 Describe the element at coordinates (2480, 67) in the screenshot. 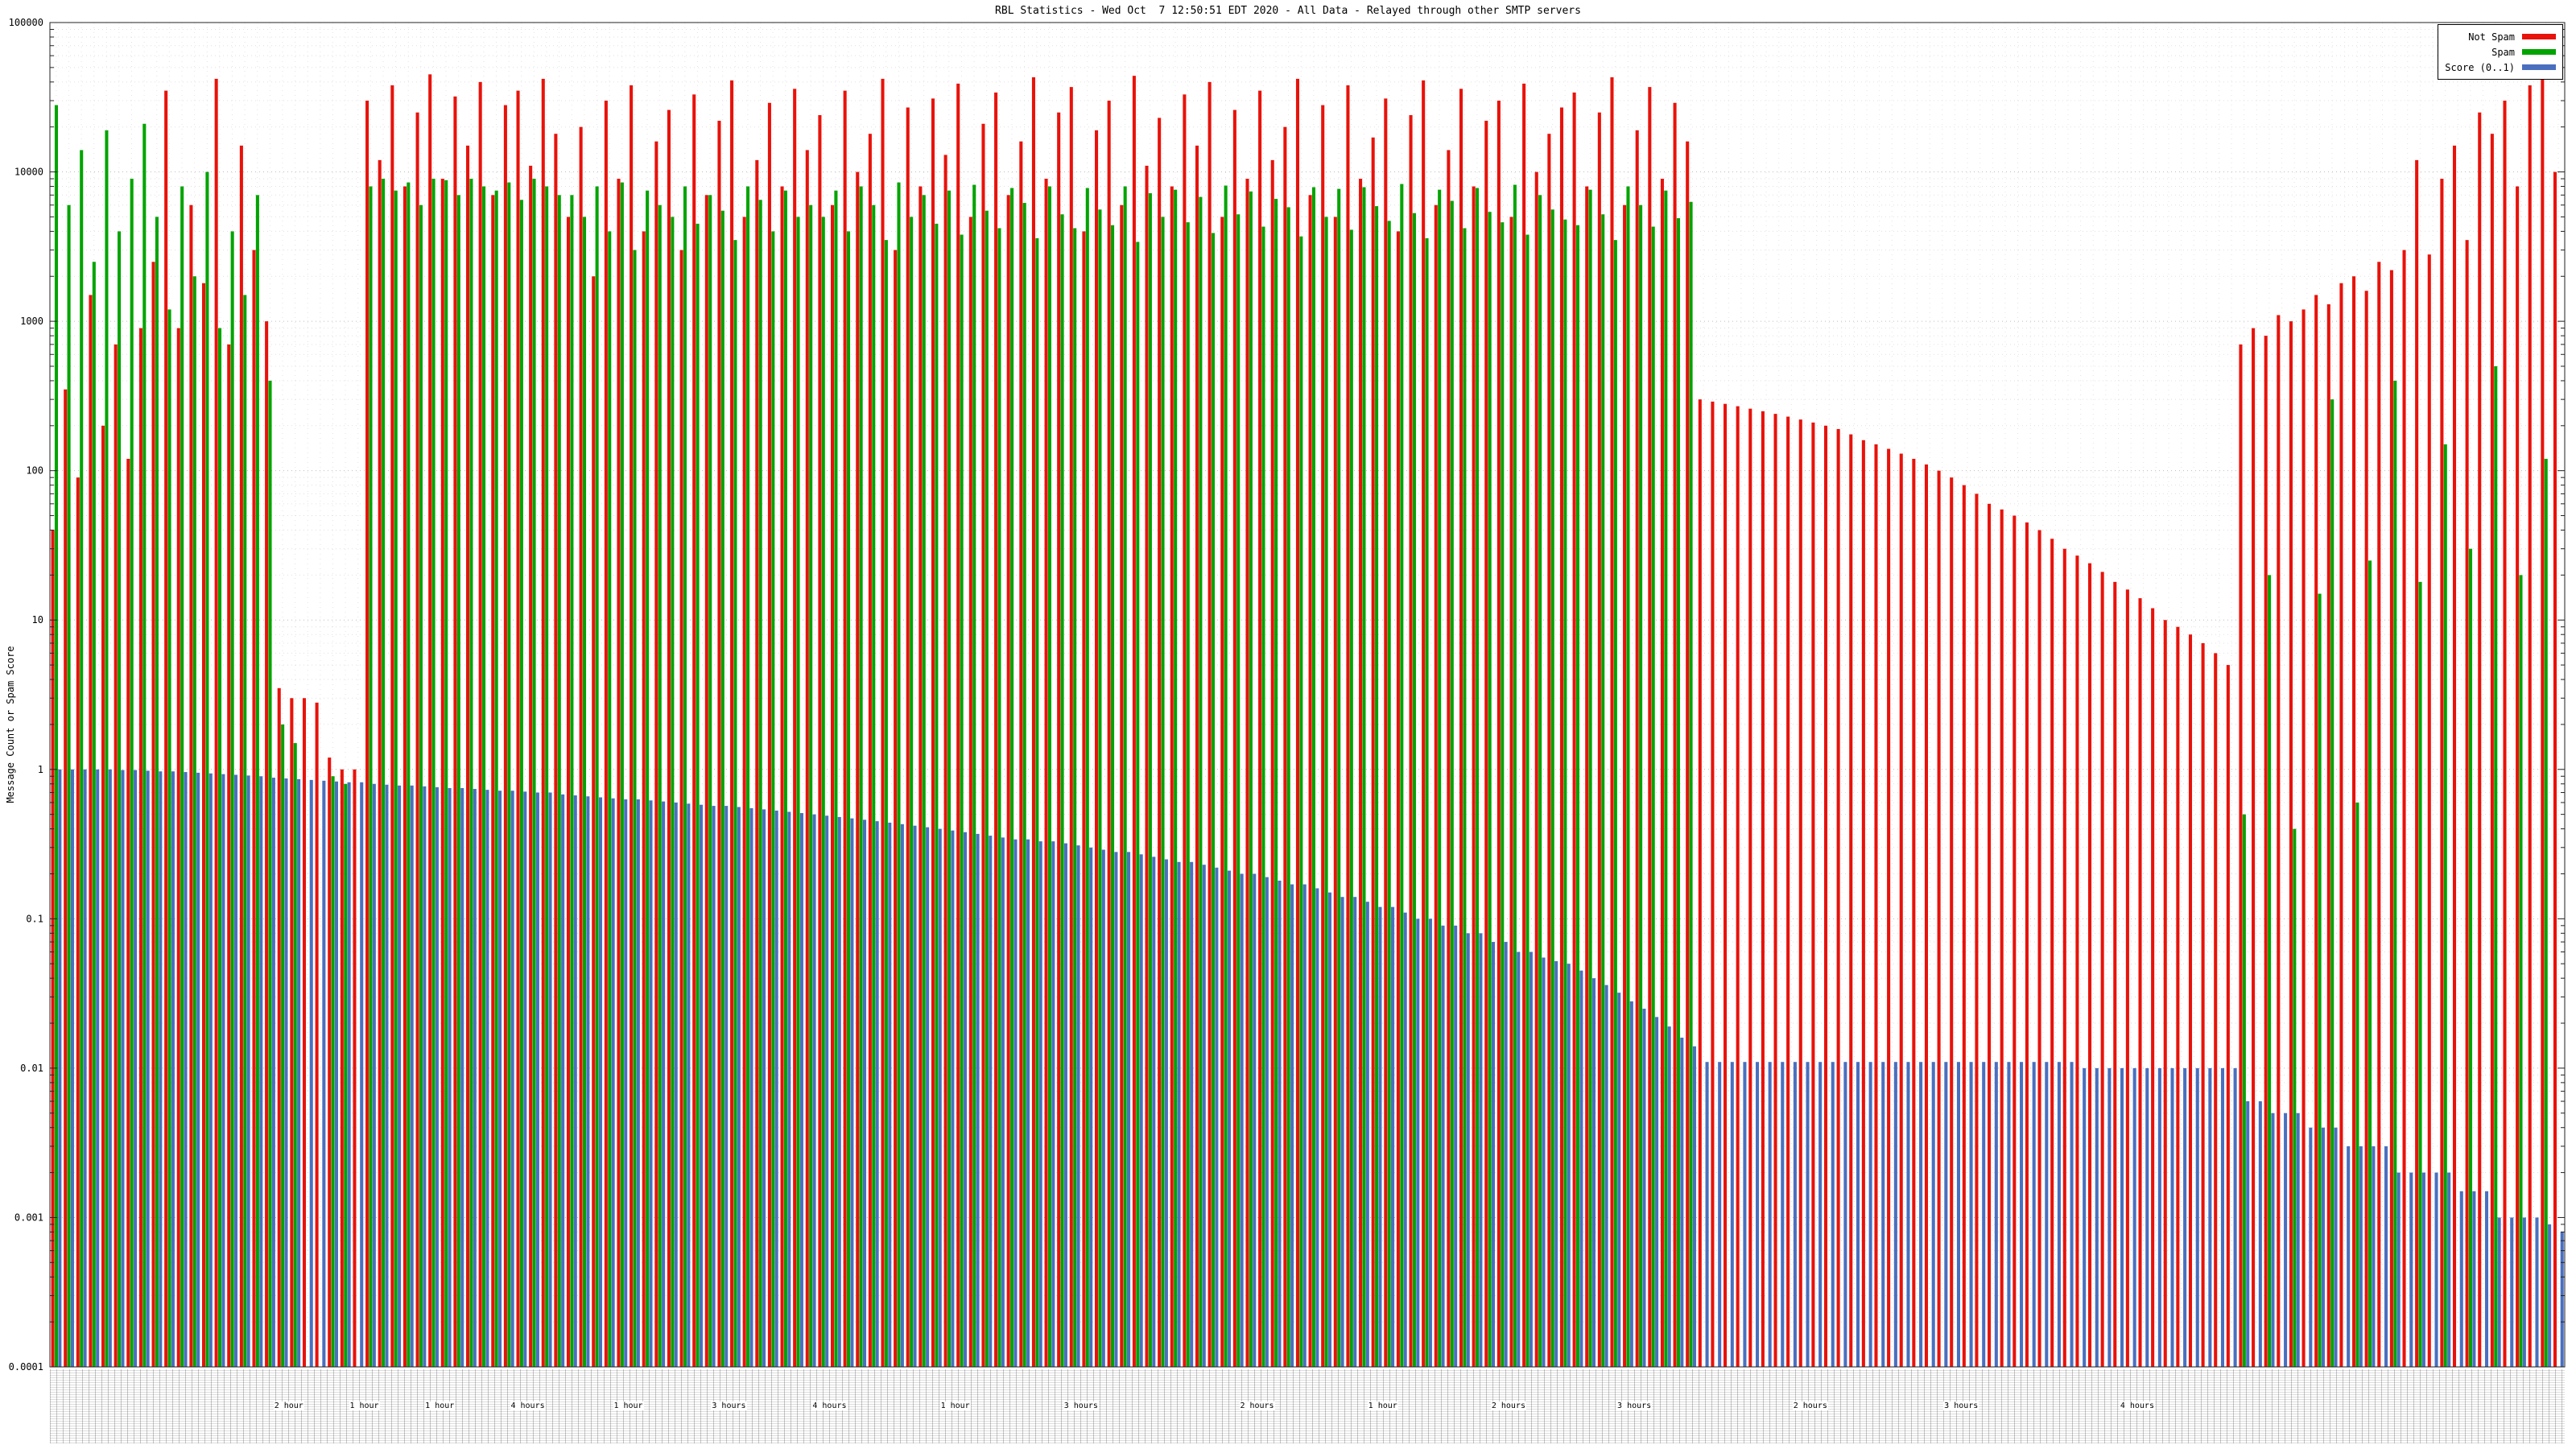

I see `legend-label-score: Score (0..1)` at that location.